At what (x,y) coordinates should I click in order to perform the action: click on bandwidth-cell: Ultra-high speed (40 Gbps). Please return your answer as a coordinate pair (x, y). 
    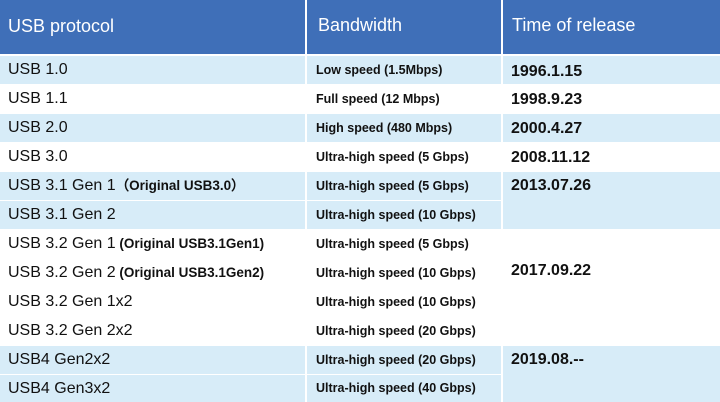
    Looking at the image, I should click on (404, 388).